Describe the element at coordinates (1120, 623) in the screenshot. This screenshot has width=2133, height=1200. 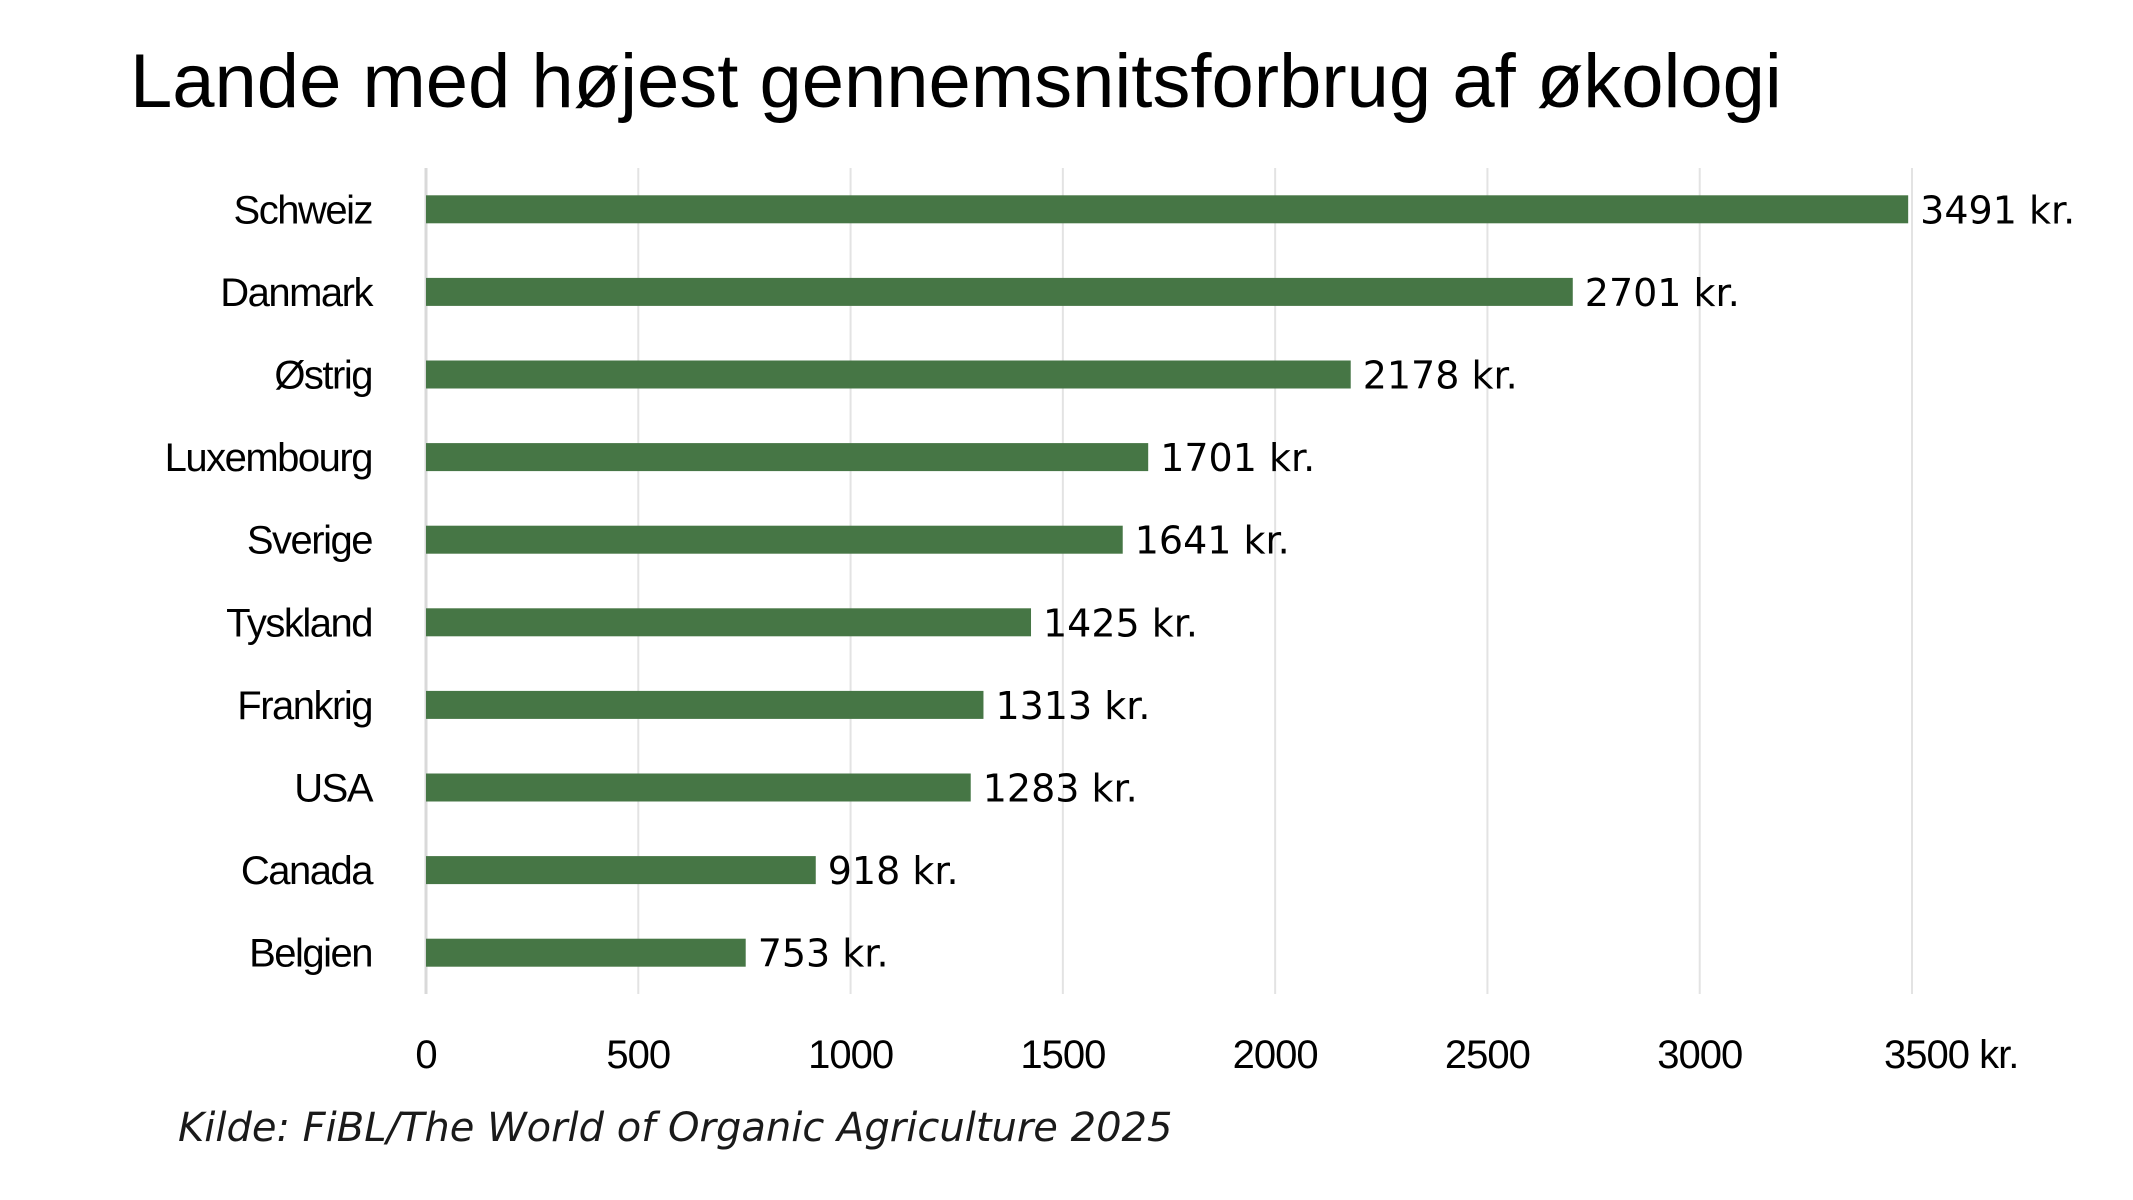
I see `data-label: 1425 kr.` at that location.